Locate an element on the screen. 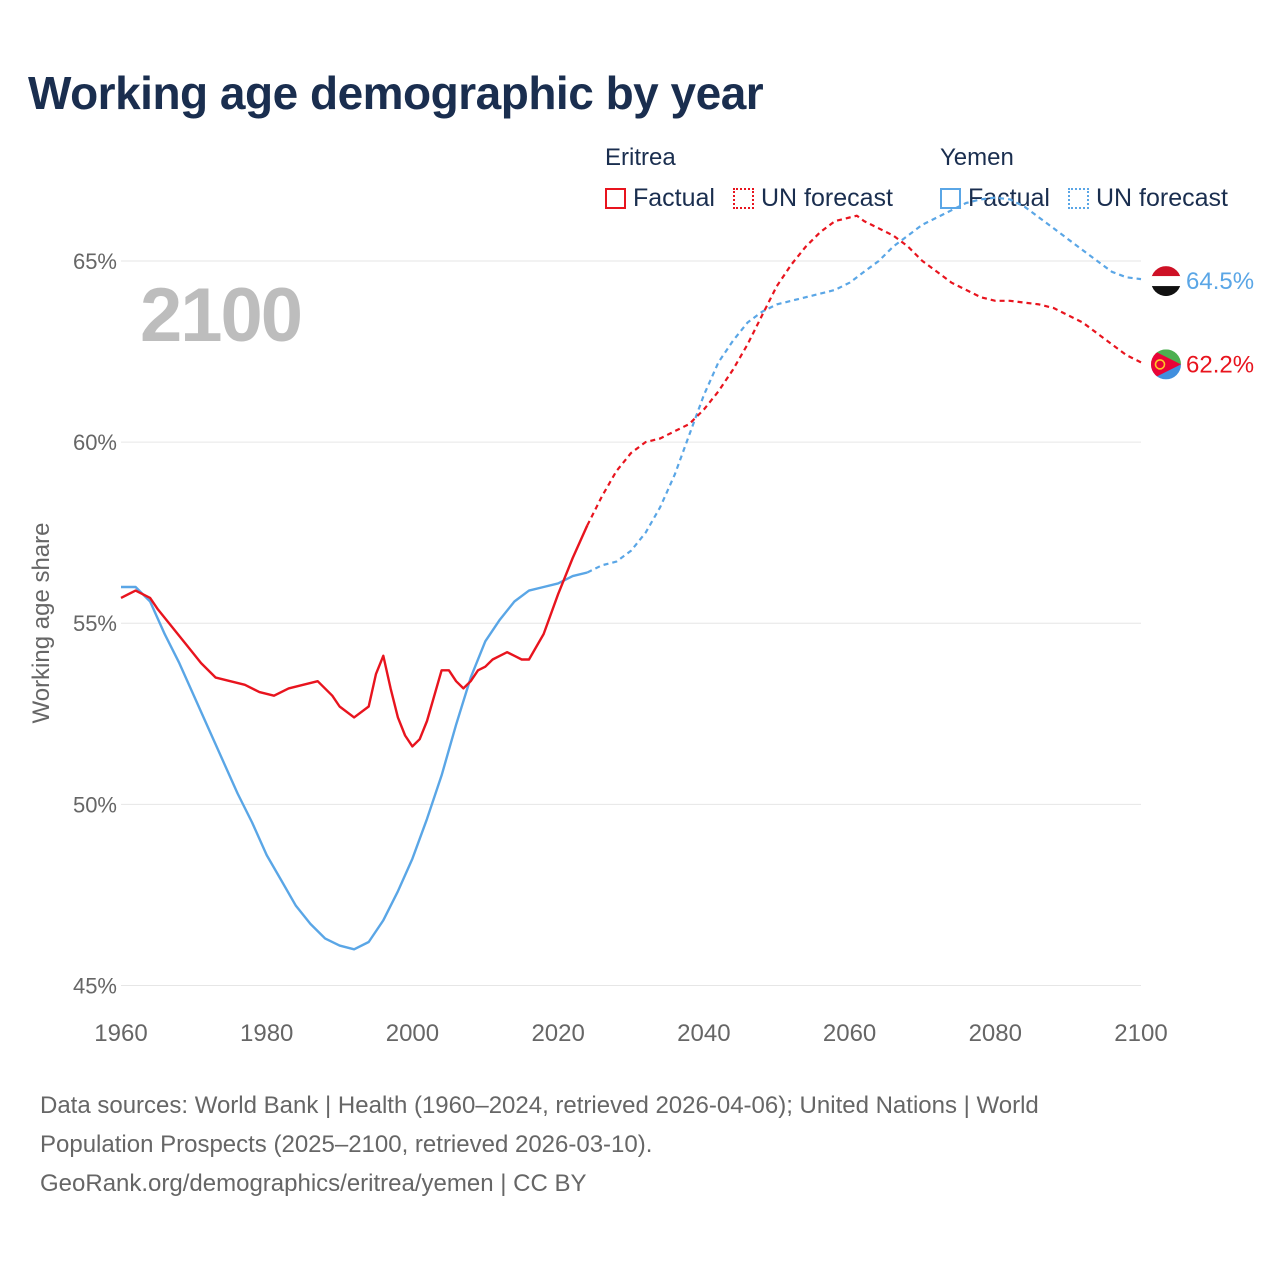  legend-yemen-forecast: UN forecast is located at coordinates (1147, 198).